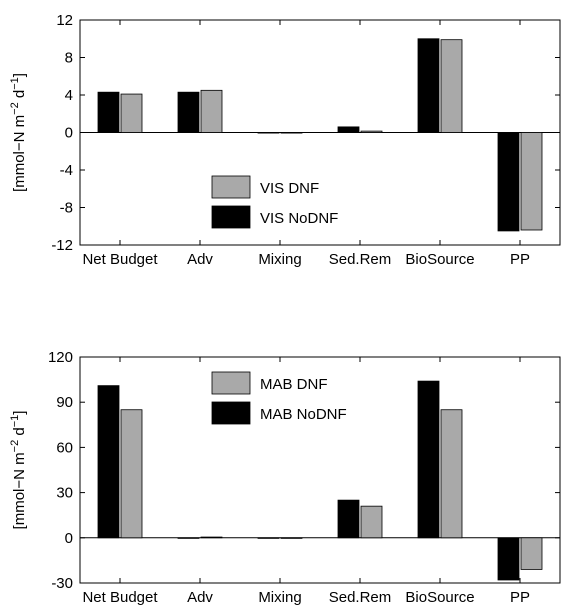 This screenshot has height=606, width=575. What do you see at coordinates (64, 447) in the screenshot?
I see `y-tick-label: 60` at bounding box center [64, 447].